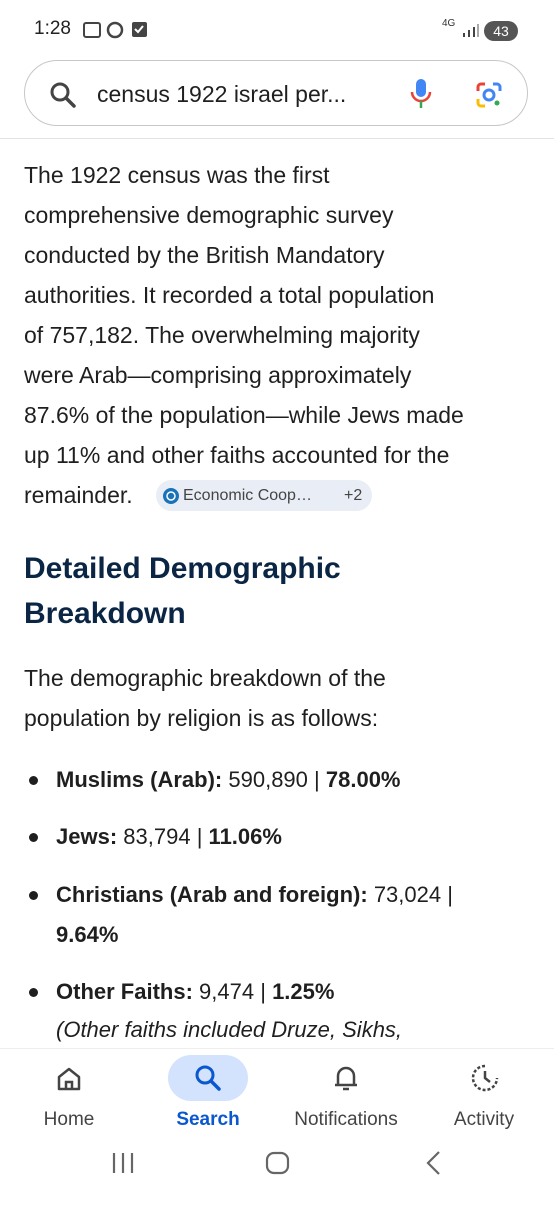 Image resolution: width=554 pixels, height=1205 pixels. Describe the element at coordinates (222, 335) in the screenshot. I see `intro-line: of 757,182. The overwhelming majority` at that location.